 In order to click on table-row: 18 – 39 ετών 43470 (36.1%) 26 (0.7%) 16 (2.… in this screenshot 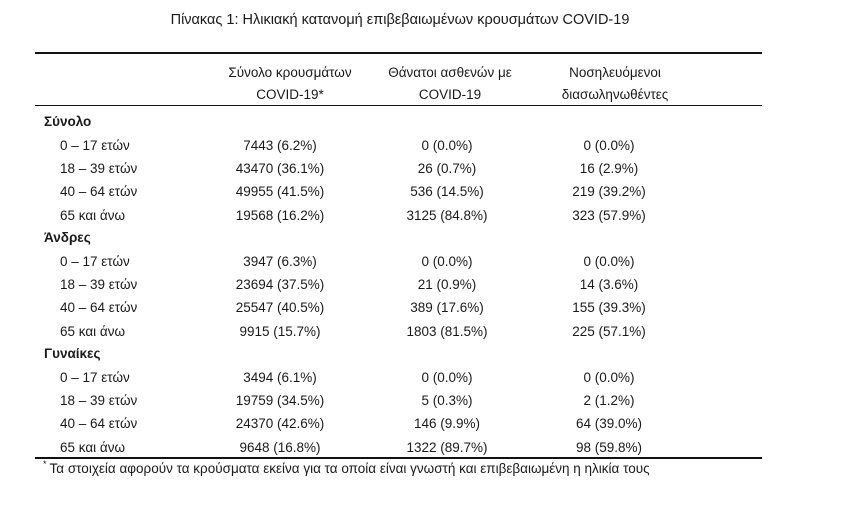, I will do `click(432, 172)`.